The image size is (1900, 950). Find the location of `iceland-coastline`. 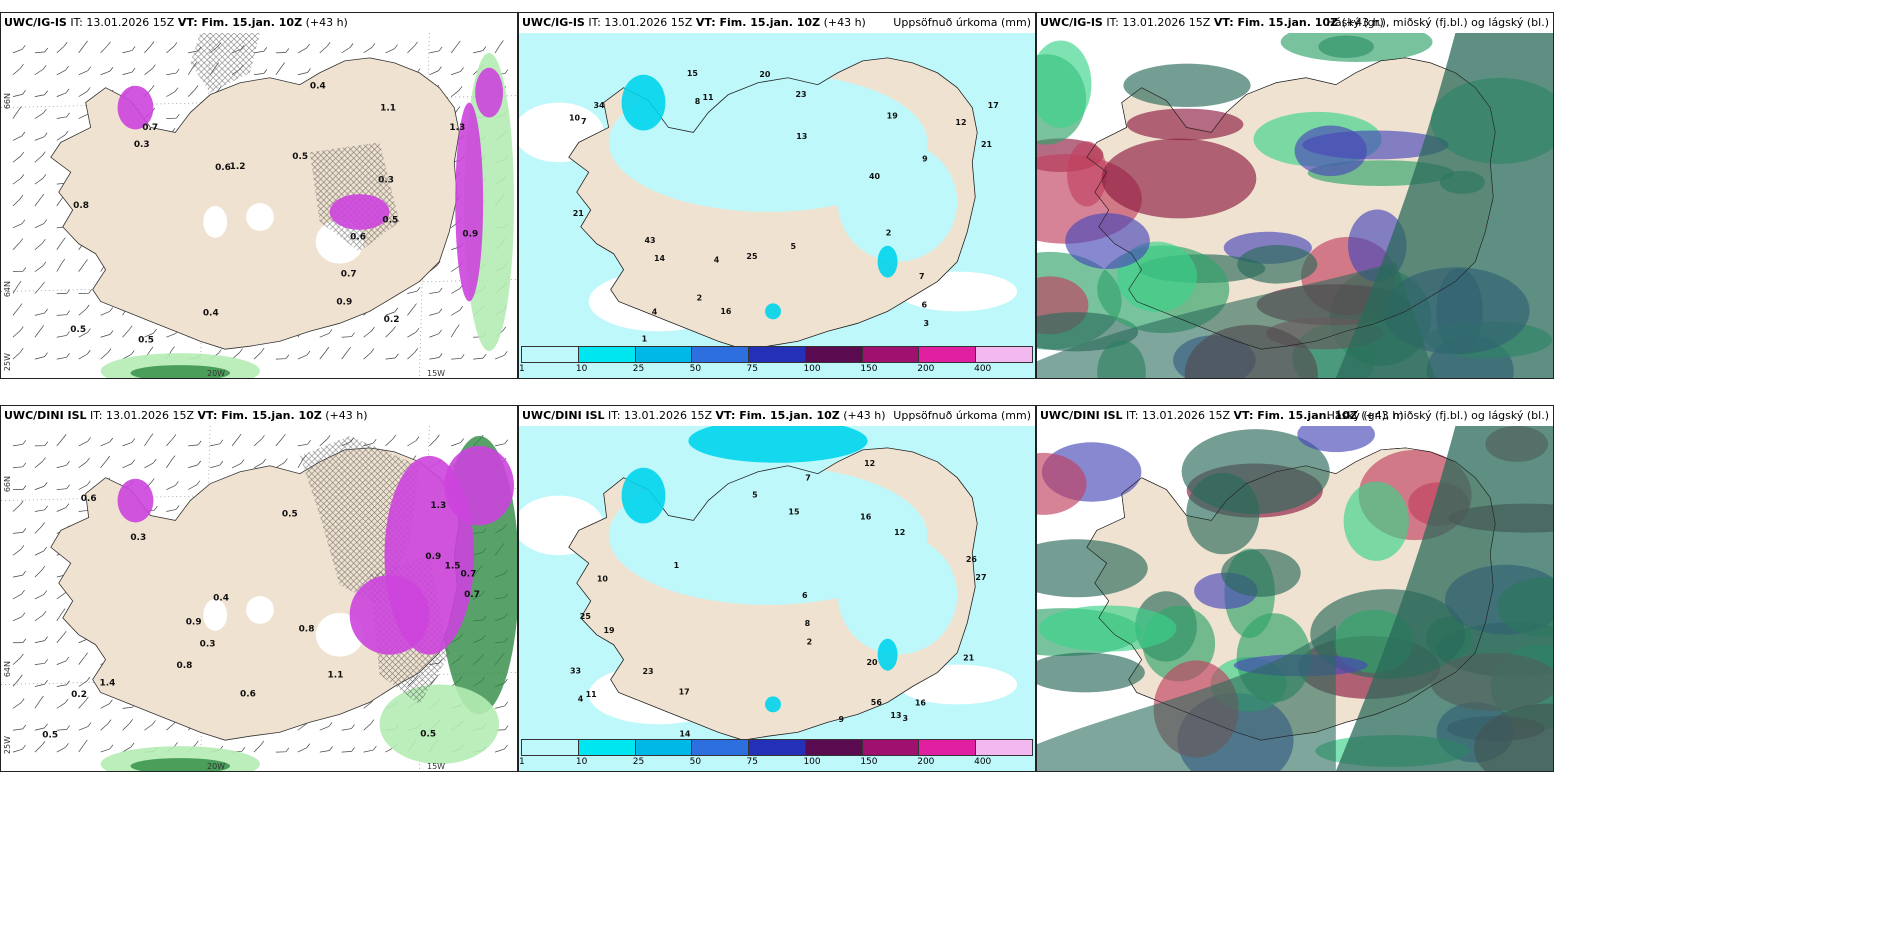

iceland-coastline is located at coordinates (773, 594).